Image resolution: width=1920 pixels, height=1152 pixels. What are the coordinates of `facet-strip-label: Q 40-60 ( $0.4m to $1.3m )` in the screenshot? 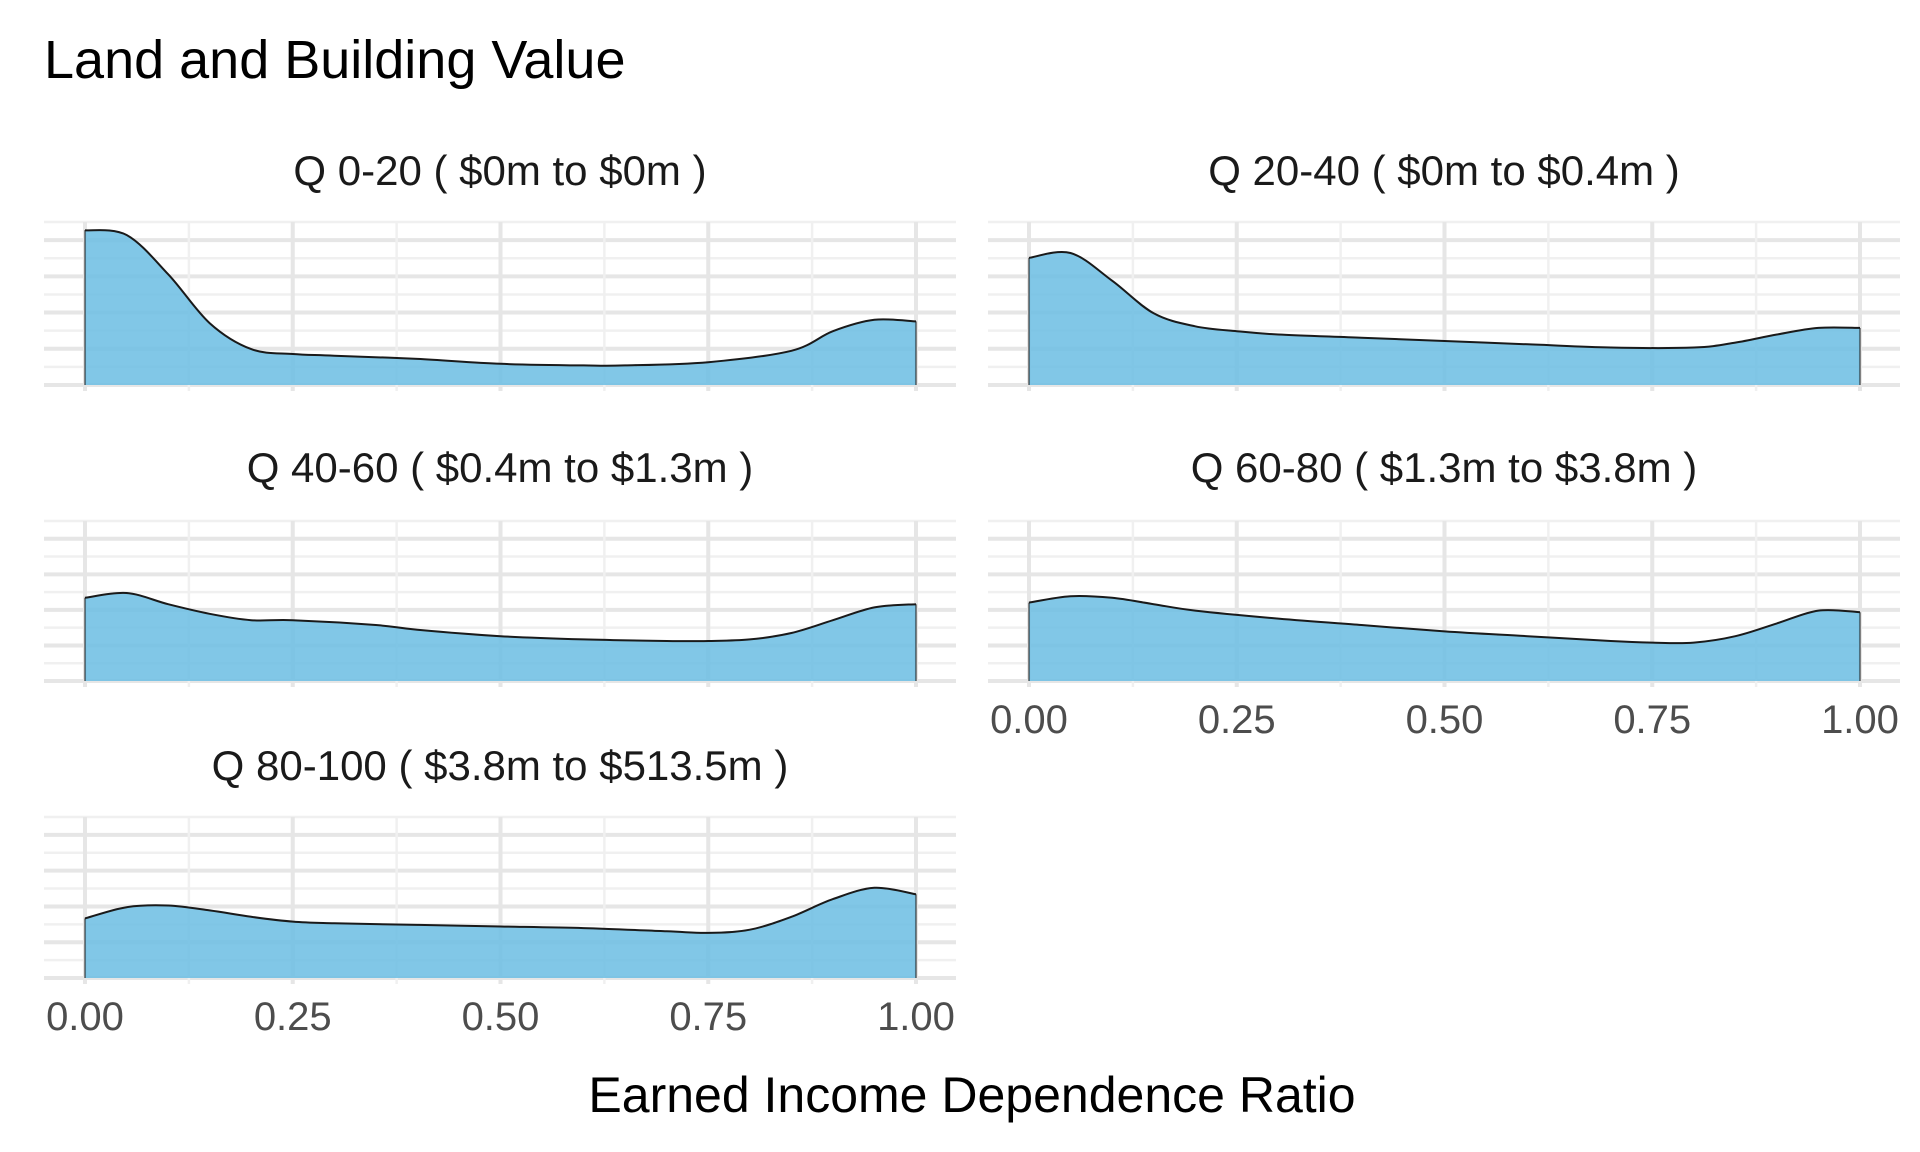 It's located at (500, 467).